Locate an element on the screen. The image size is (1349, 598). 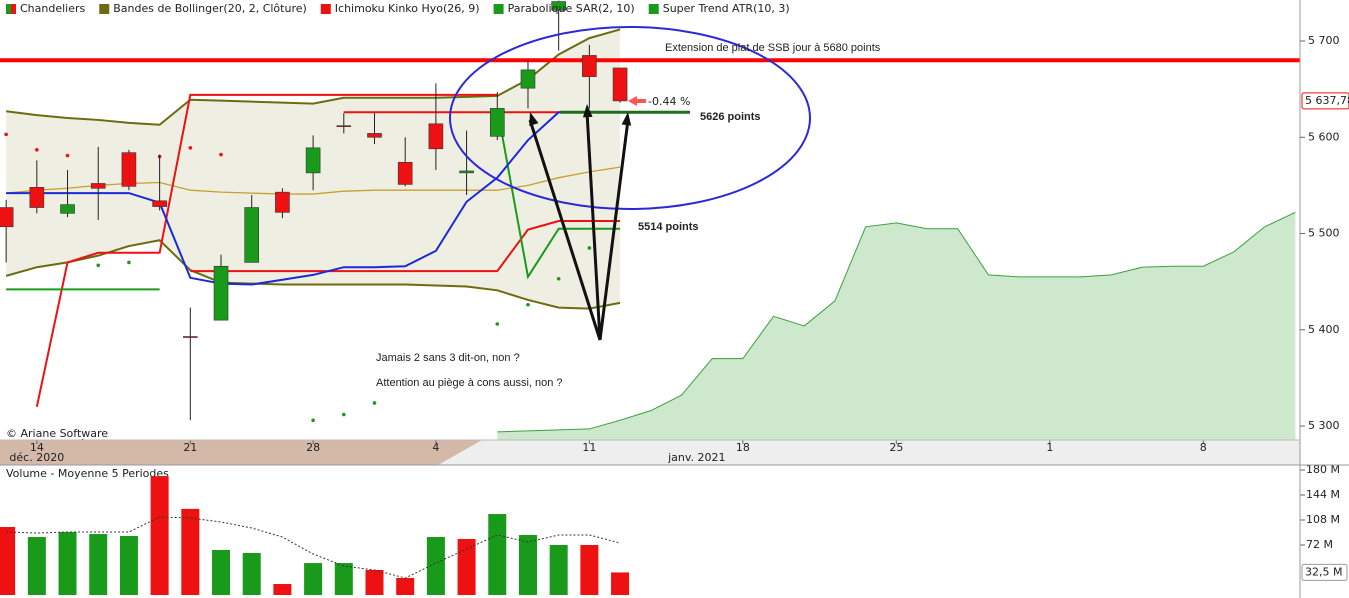
legend-label: Ichimoku Kinko Hyo(26, 9) is located at coordinates (407, 8).